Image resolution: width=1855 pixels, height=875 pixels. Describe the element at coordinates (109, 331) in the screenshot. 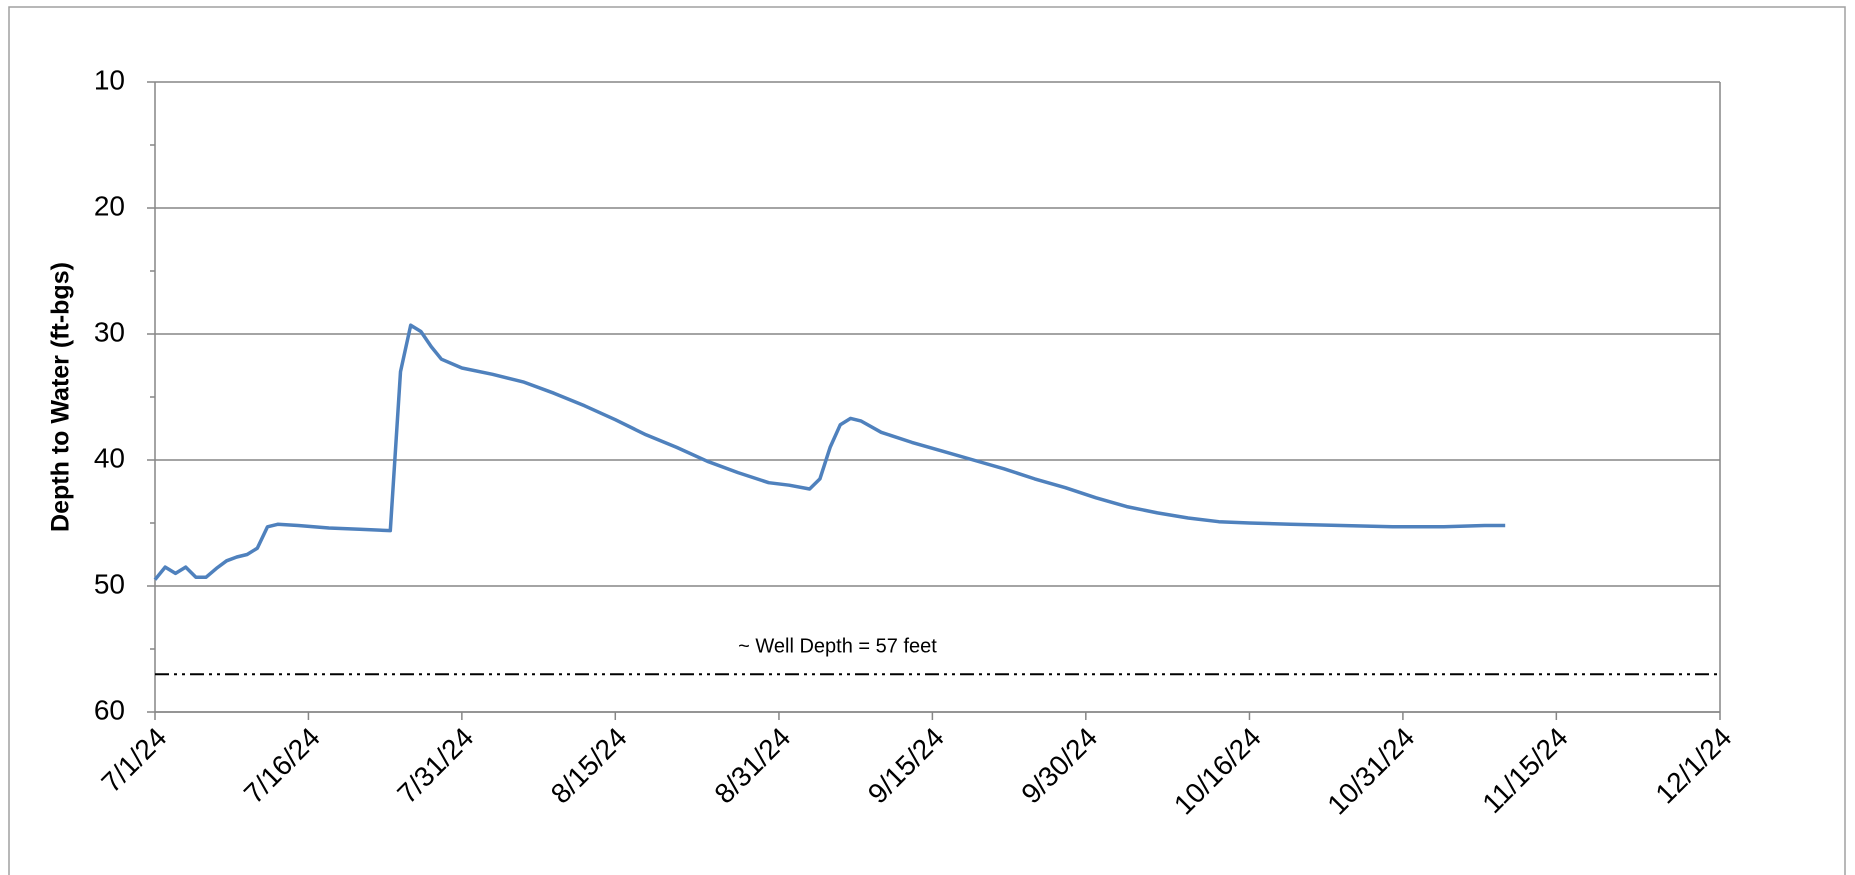

I see `y-tick-label: 30` at that location.